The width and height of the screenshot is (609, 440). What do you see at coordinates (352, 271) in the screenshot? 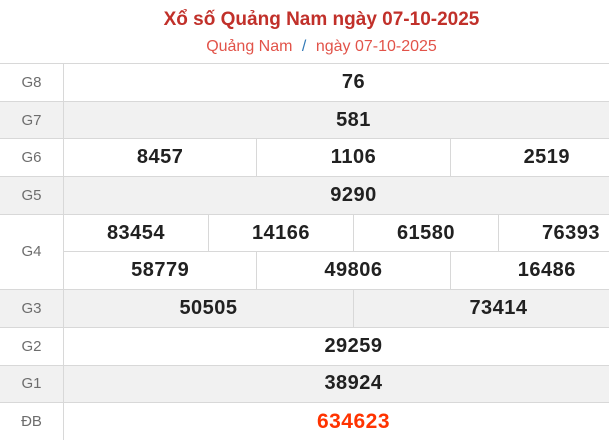
I see `prize-number: 49806` at bounding box center [352, 271].